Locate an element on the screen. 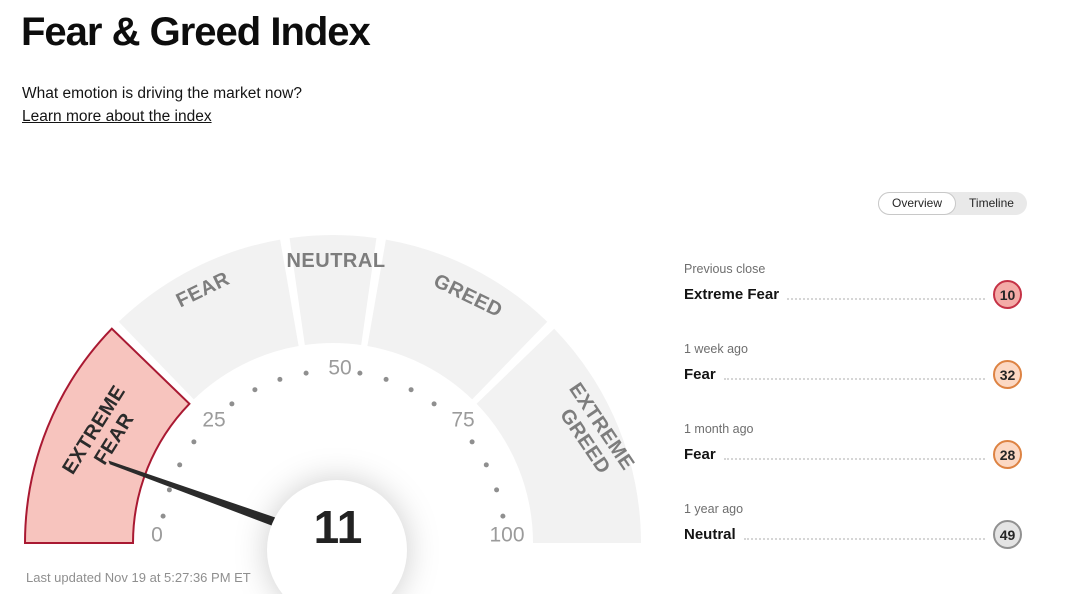 The width and height of the screenshot is (1065, 594). segment-neutral is located at coordinates (333, 290).